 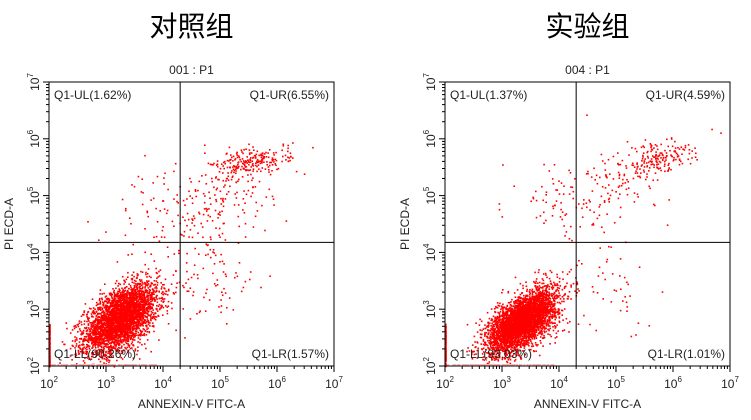 I want to click on y-axis-label: PI ECD-A, so click(x=9, y=224).